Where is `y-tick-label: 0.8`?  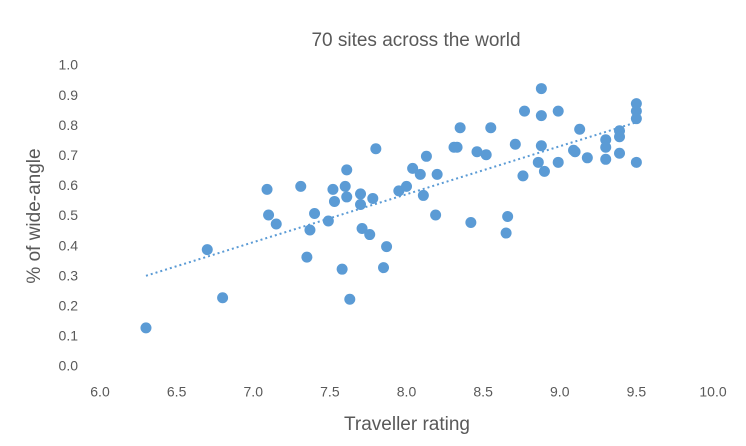 y-tick-label: 0.8 is located at coordinates (69, 125).